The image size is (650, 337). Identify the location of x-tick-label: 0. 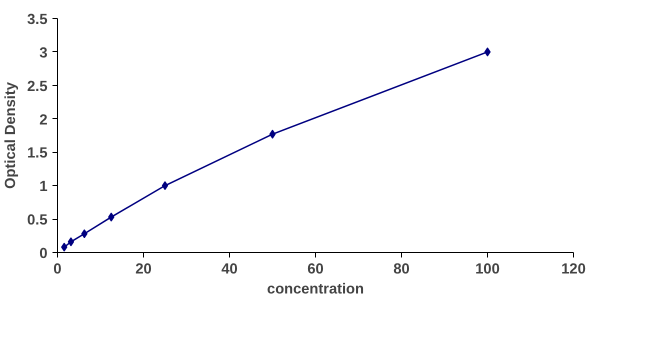
(57, 270).